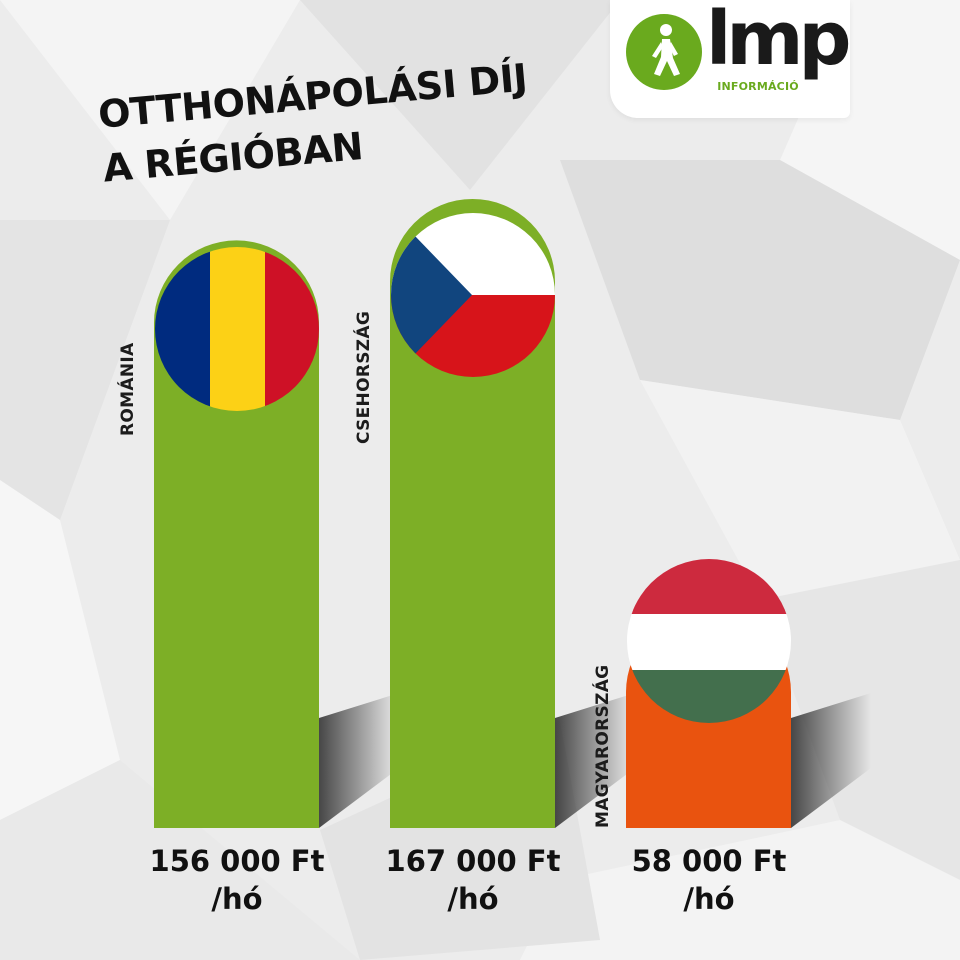 The height and width of the screenshot is (960, 960). I want to click on value-amount: 167 000 Ft, so click(473, 861).